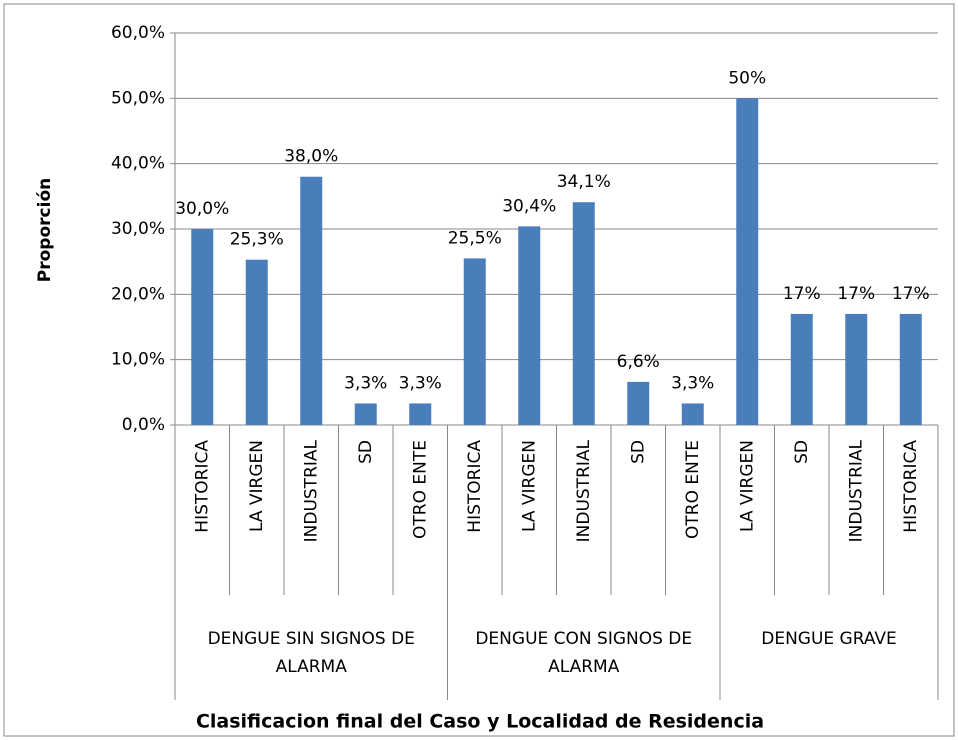  What do you see at coordinates (584, 182) in the screenshot?
I see `value-label: 34,1%` at bounding box center [584, 182].